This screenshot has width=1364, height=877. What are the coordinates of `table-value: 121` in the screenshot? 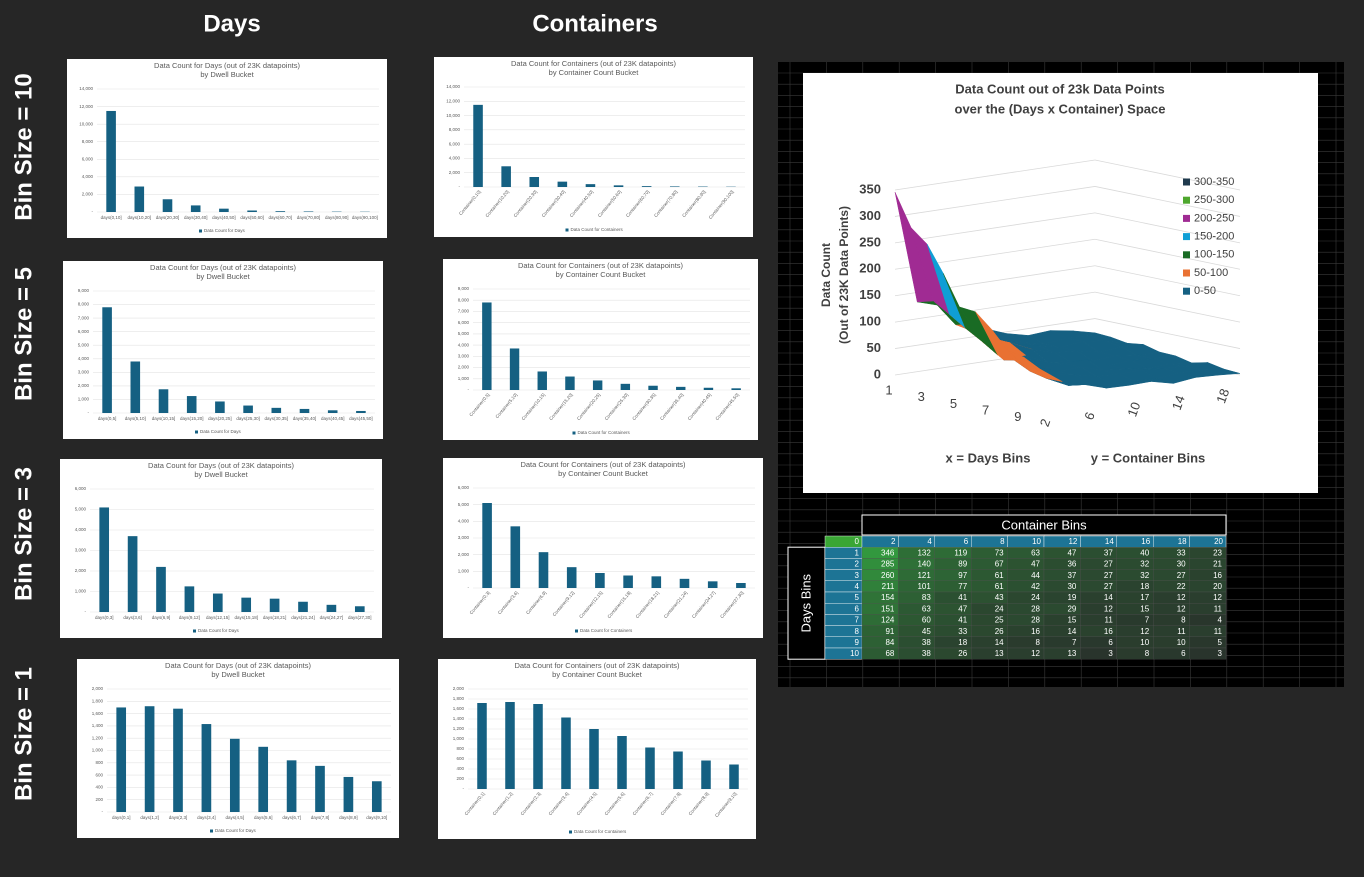 It's located at (924, 575).